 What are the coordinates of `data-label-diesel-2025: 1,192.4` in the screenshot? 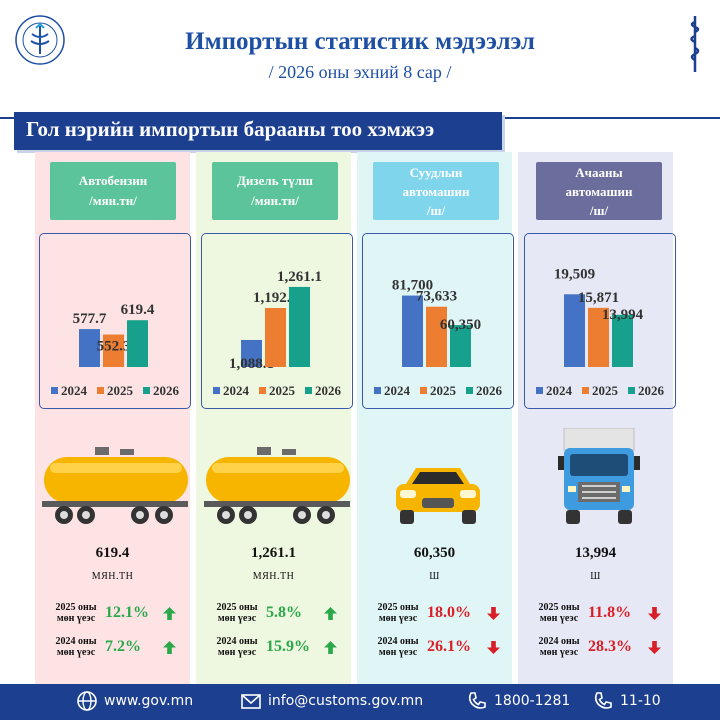 It's located at (276, 298).